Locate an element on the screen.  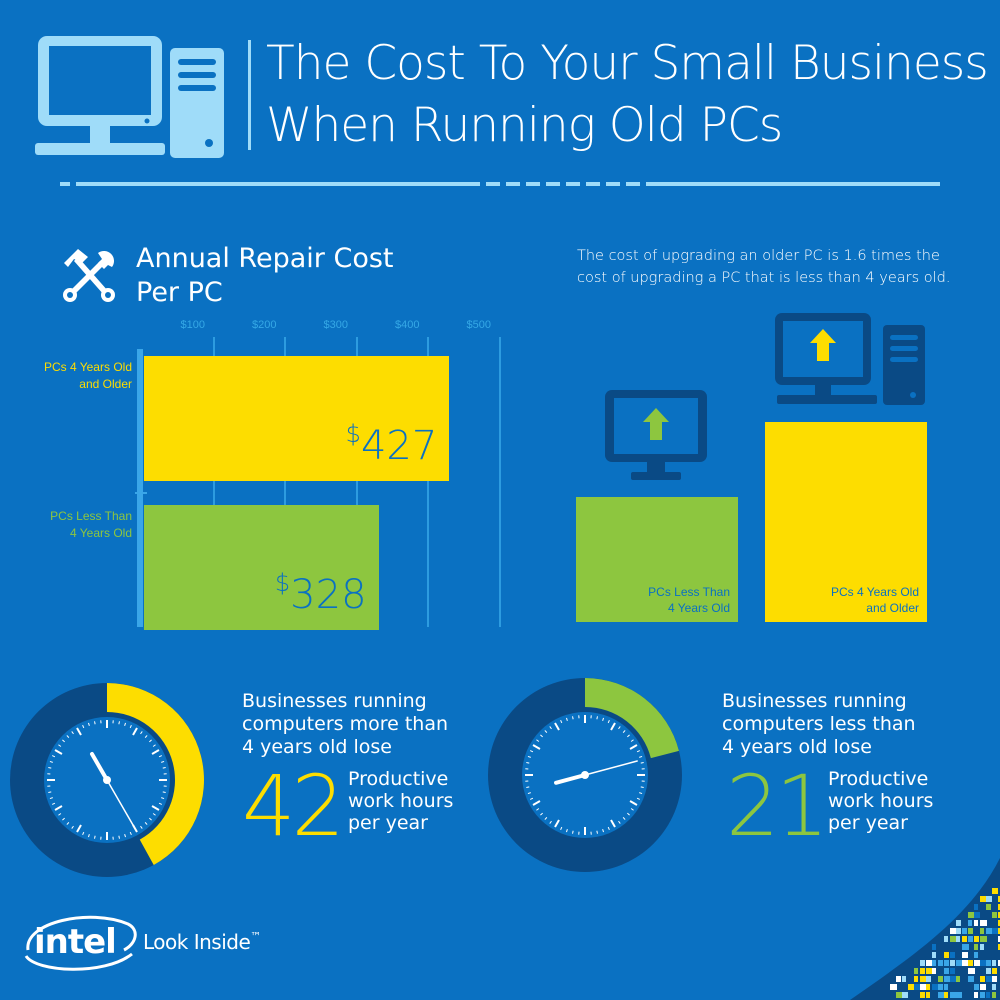
bar-category-line: PCs Less Than is located at coordinates (91, 516).